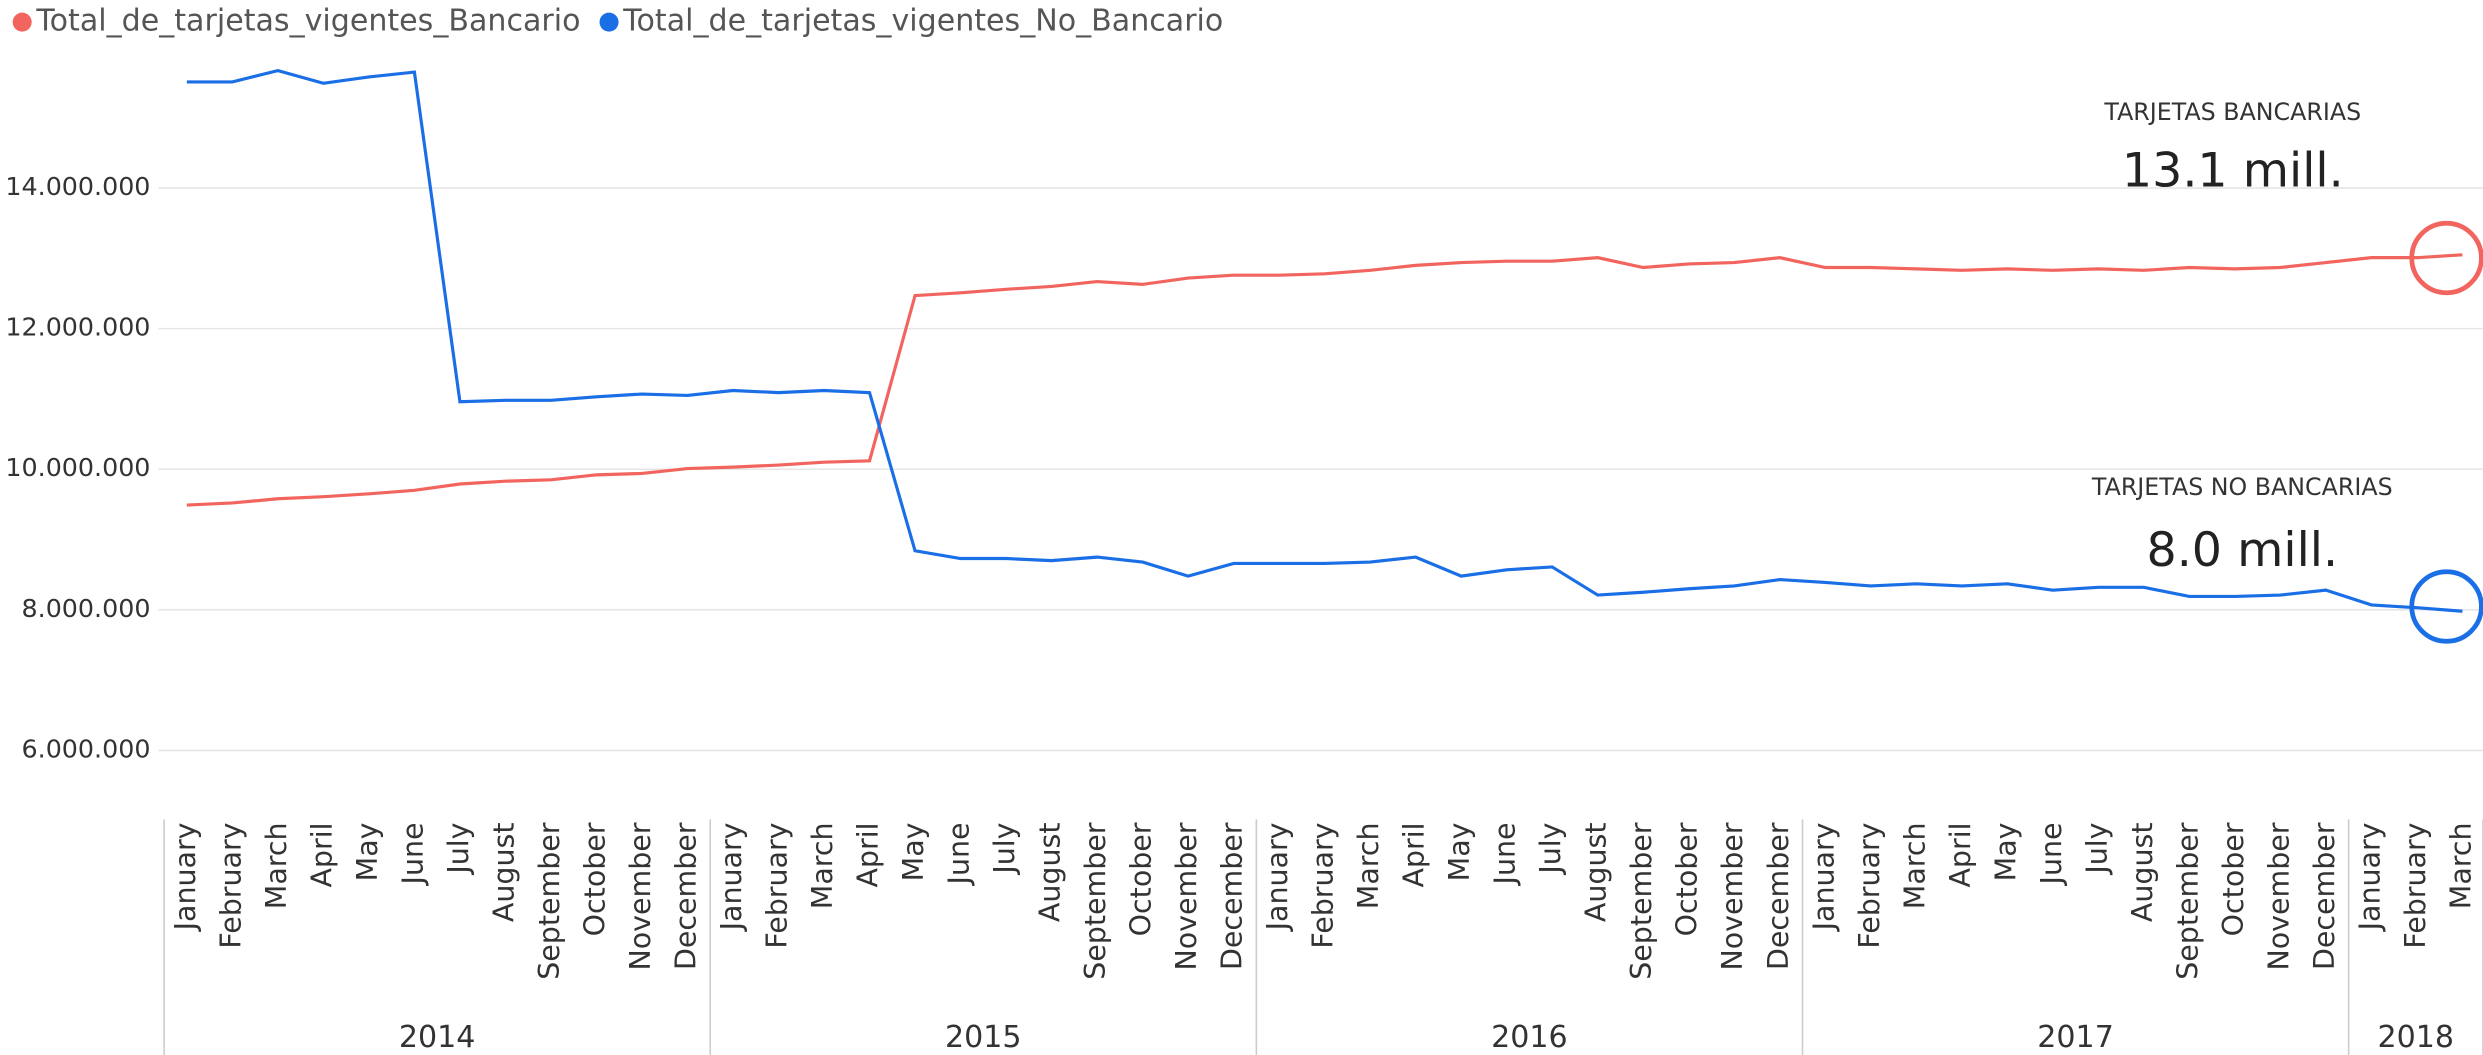 The image size is (2483, 1055). Describe the element at coordinates (77, 327) in the screenshot. I see `y-tick-label: 12.000.000` at that location.